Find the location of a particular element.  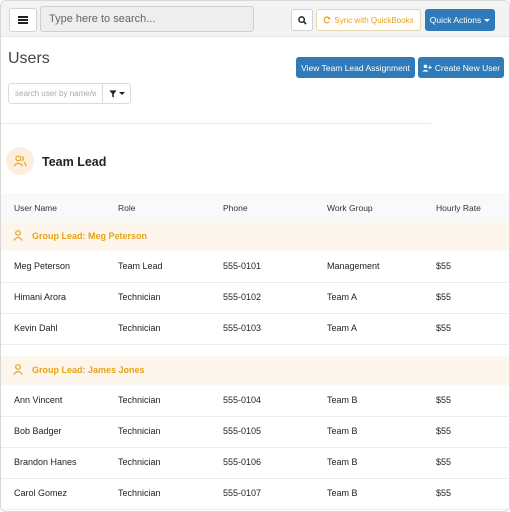

column-header-phone: Phone is located at coordinates (235, 208).